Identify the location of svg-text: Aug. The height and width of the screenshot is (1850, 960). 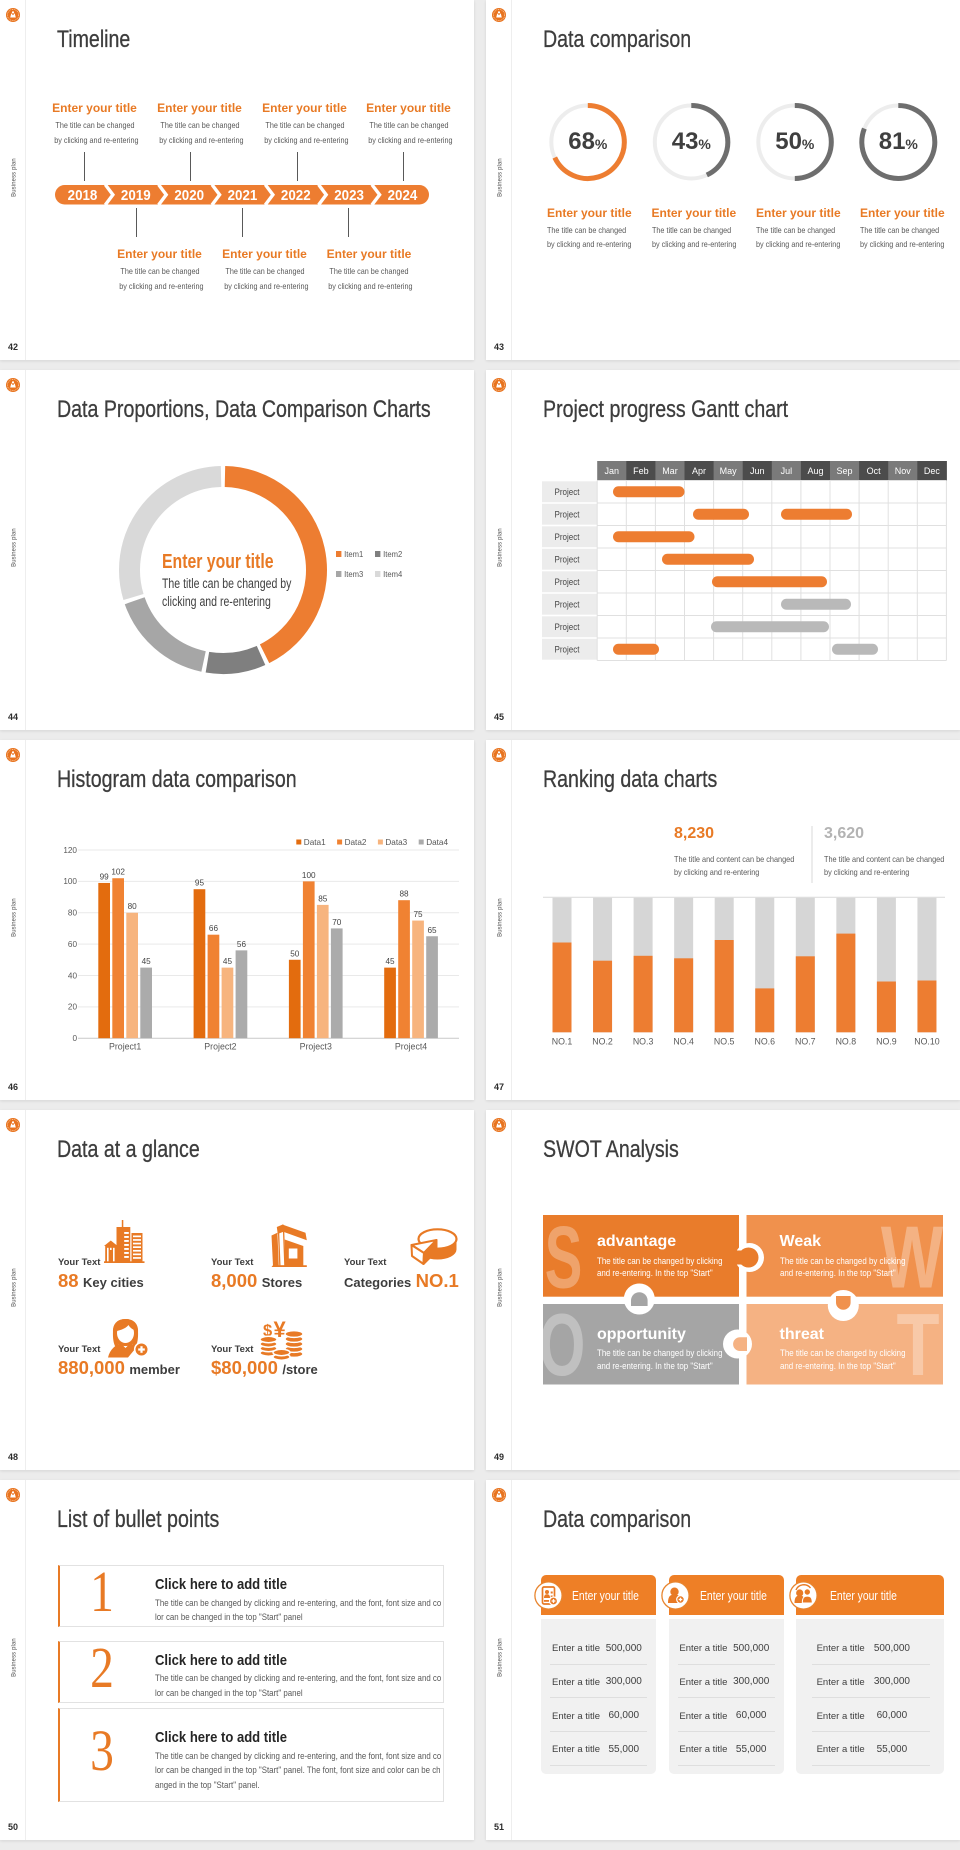
(815, 471).